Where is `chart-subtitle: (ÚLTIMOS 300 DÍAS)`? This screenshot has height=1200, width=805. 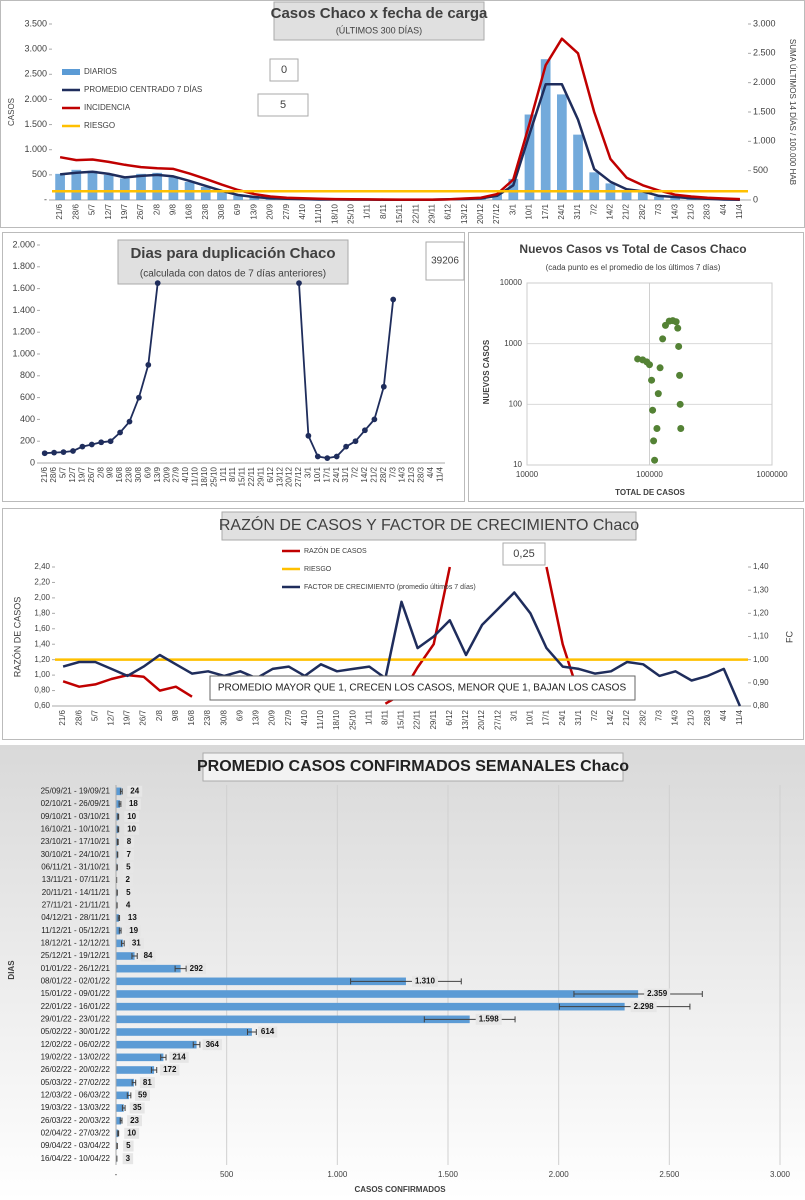 chart-subtitle: (ÚLTIMOS 300 DÍAS) is located at coordinates (379, 30).